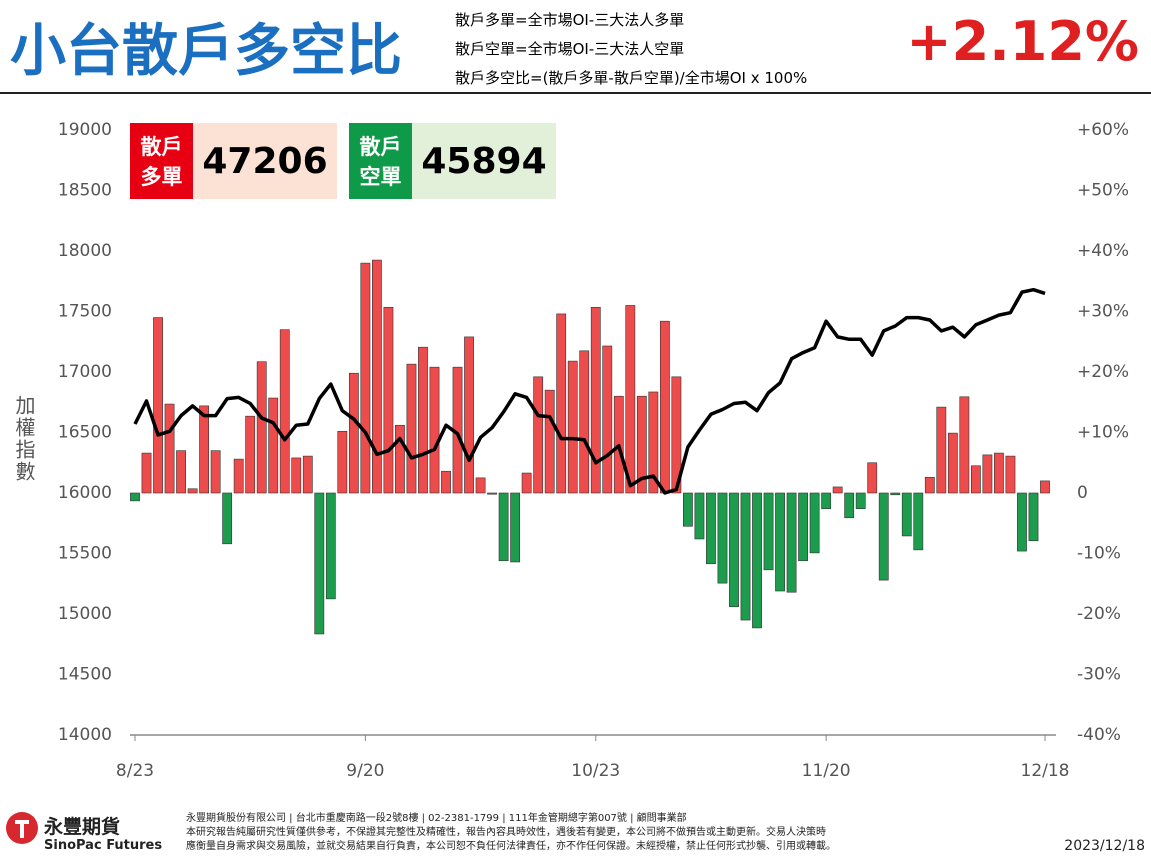 The height and width of the screenshot is (860, 1151). I want to click on y2-tick-label: -40%, so click(1099, 735).